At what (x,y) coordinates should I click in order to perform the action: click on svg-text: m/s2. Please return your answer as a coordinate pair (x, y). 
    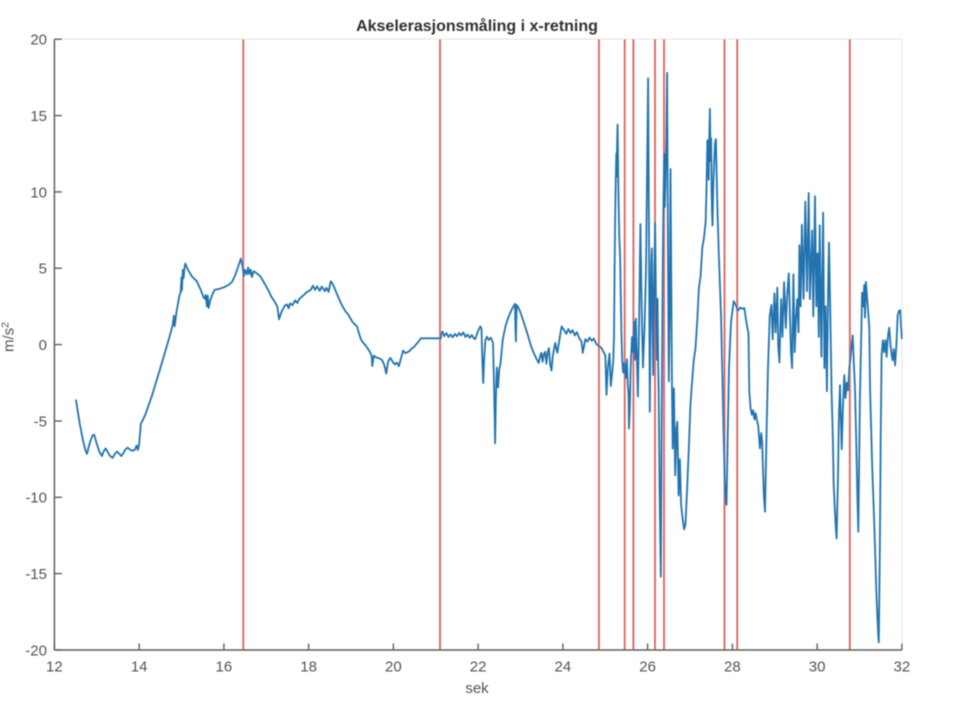
    Looking at the image, I should click on (9, 337).